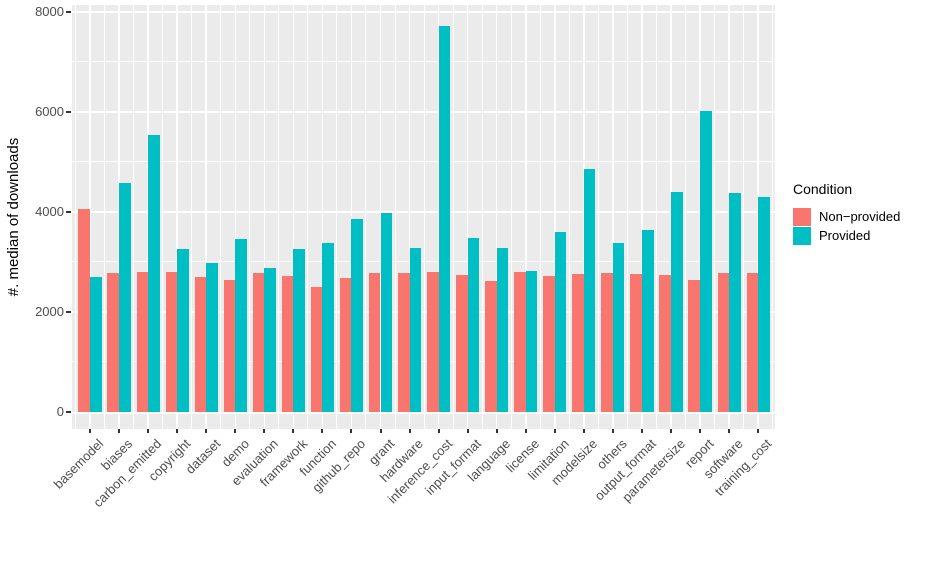  I want to click on bar-software-provided, so click(735, 302).